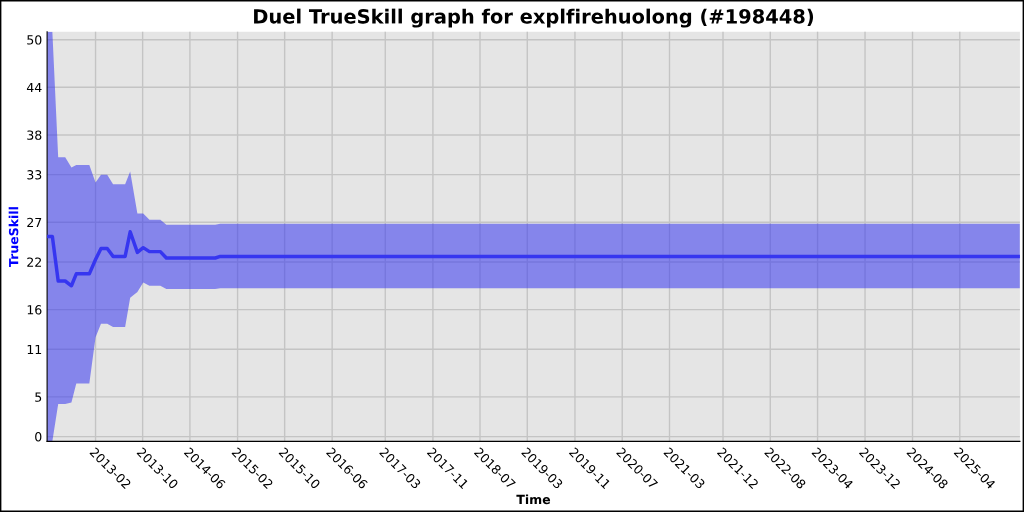  What do you see at coordinates (34, 310) in the screenshot?
I see `y-tick-label: 16` at bounding box center [34, 310].